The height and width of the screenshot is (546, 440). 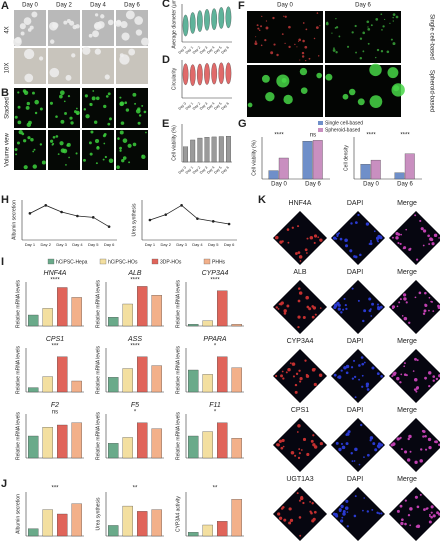 I want to click on x-tick-label: Day 6, so click(x=405, y=185).